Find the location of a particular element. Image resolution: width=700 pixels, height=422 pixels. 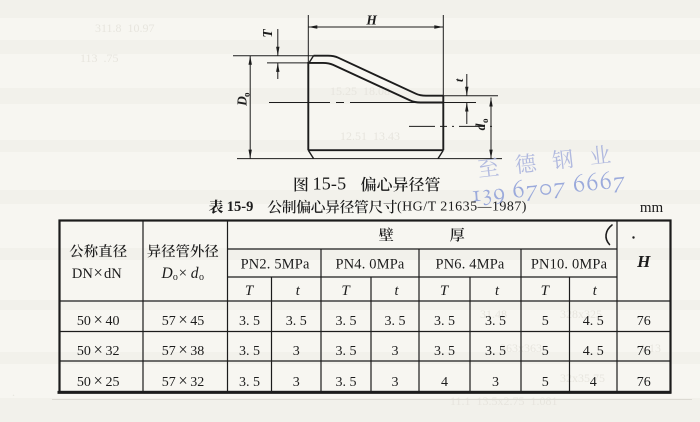

svg-text: 328x325 is located at coordinates (581, 314).